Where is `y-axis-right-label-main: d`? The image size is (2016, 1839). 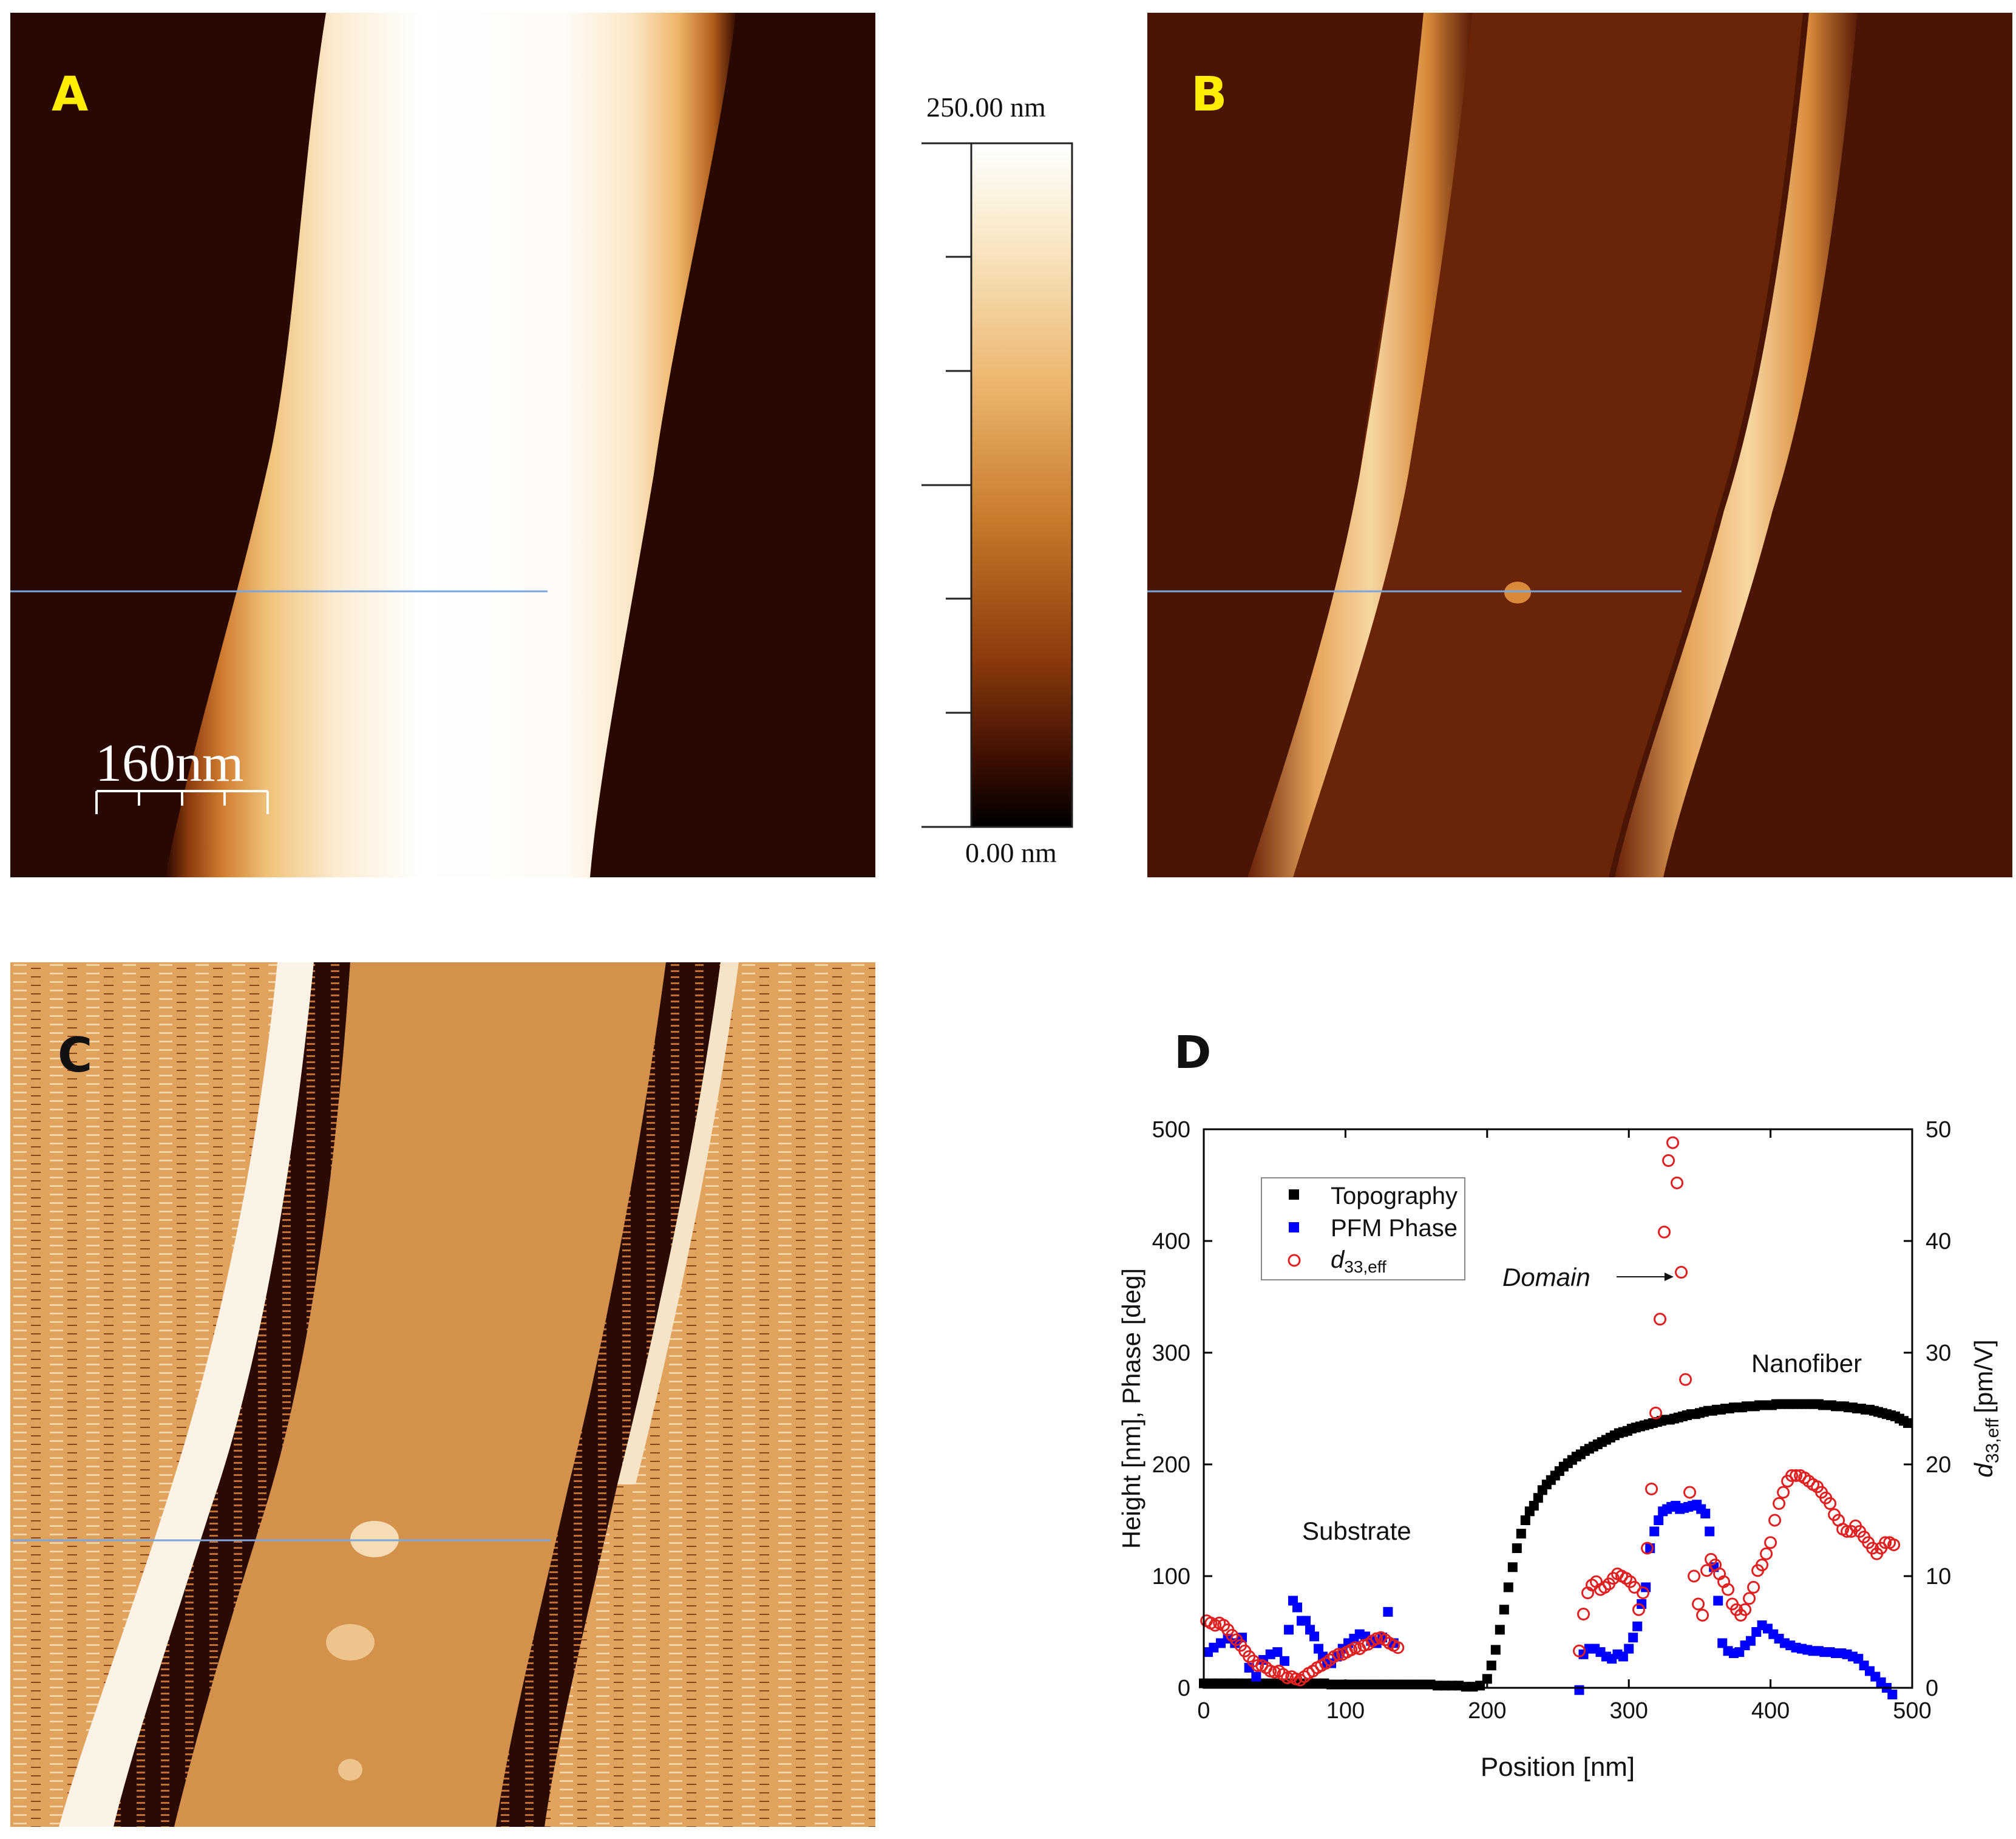
y-axis-right-label-main: d is located at coordinates (1983, 1470).